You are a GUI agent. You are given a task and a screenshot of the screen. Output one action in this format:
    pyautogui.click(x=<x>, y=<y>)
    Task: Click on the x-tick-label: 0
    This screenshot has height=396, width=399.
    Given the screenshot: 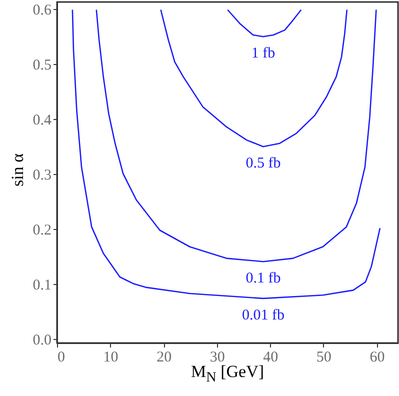 What is the action you would take?
    pyautogui.click(x=61, y=358)
    